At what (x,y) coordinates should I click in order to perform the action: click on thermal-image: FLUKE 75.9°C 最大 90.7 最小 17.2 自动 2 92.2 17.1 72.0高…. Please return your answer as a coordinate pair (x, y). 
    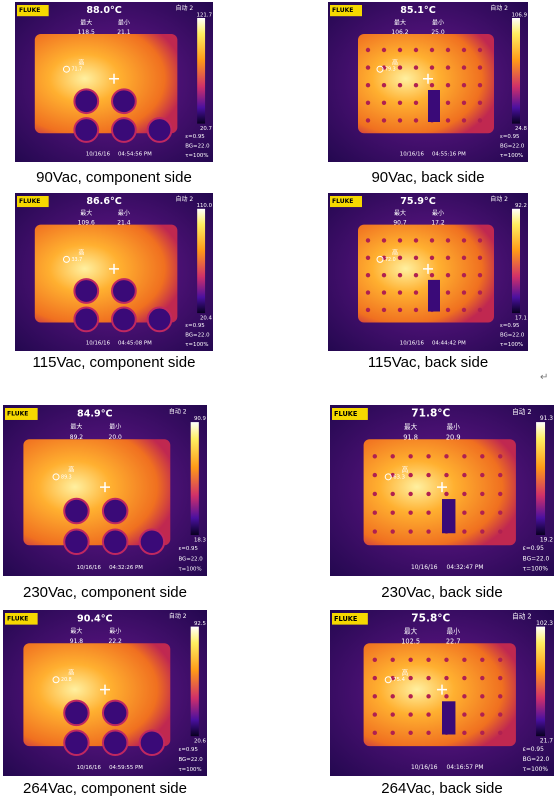
    Looking at the image, I should click on (428, 272).